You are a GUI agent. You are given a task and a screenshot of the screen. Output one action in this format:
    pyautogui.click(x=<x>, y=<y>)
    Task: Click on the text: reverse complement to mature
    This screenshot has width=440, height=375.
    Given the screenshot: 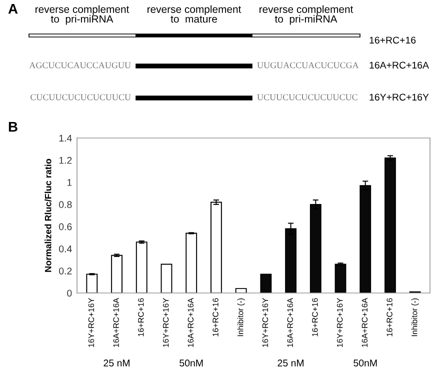 What is the action you would take?
    pyautogui.click(x=195, y=14)
    